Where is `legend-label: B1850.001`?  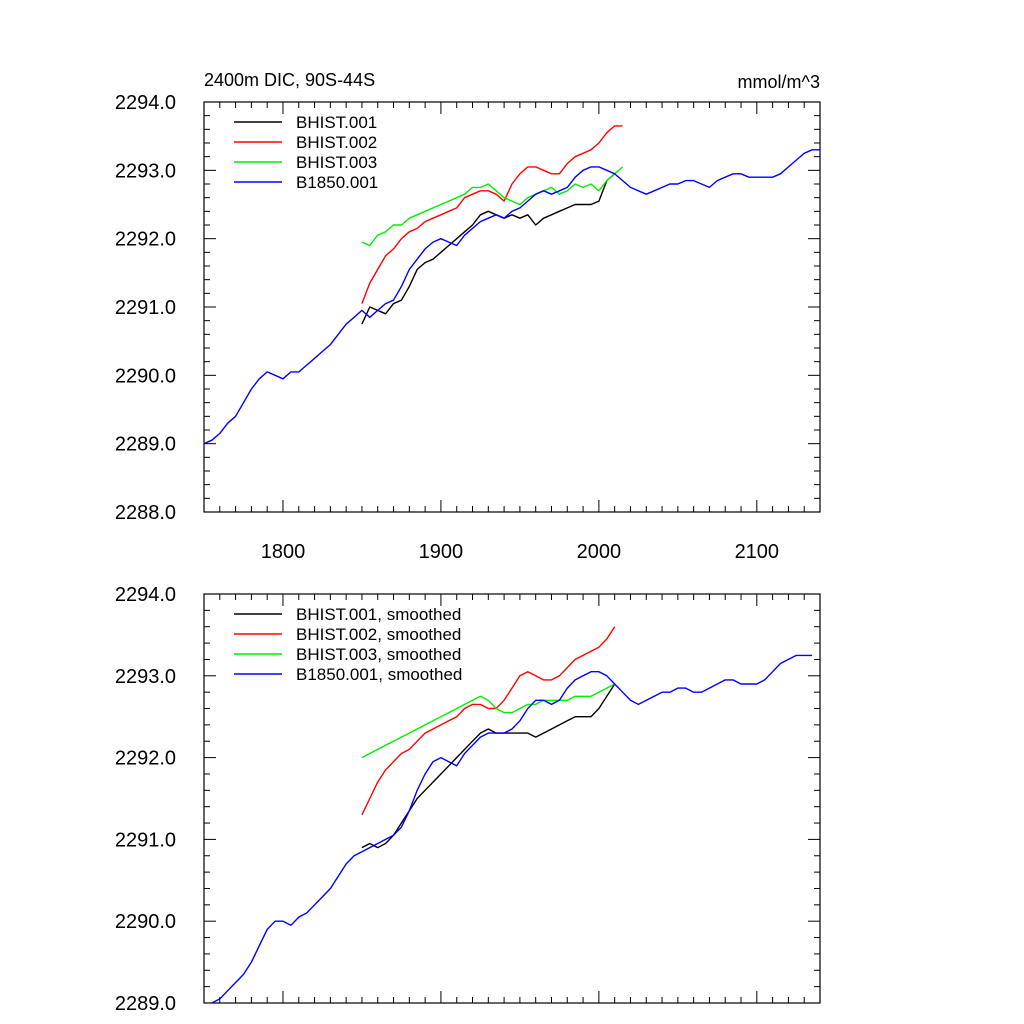
legend-label: B1850.001 is located at coordinates (337, 182).